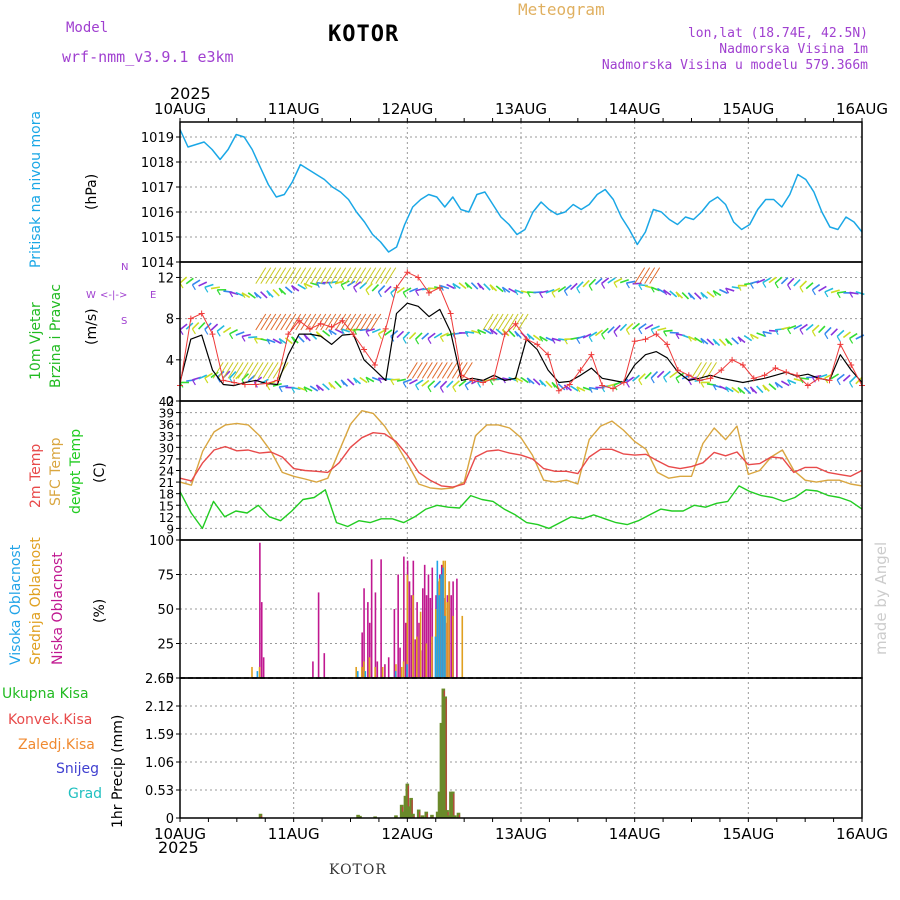  I want to click on year-bottom: 2025, so click(178, 847).